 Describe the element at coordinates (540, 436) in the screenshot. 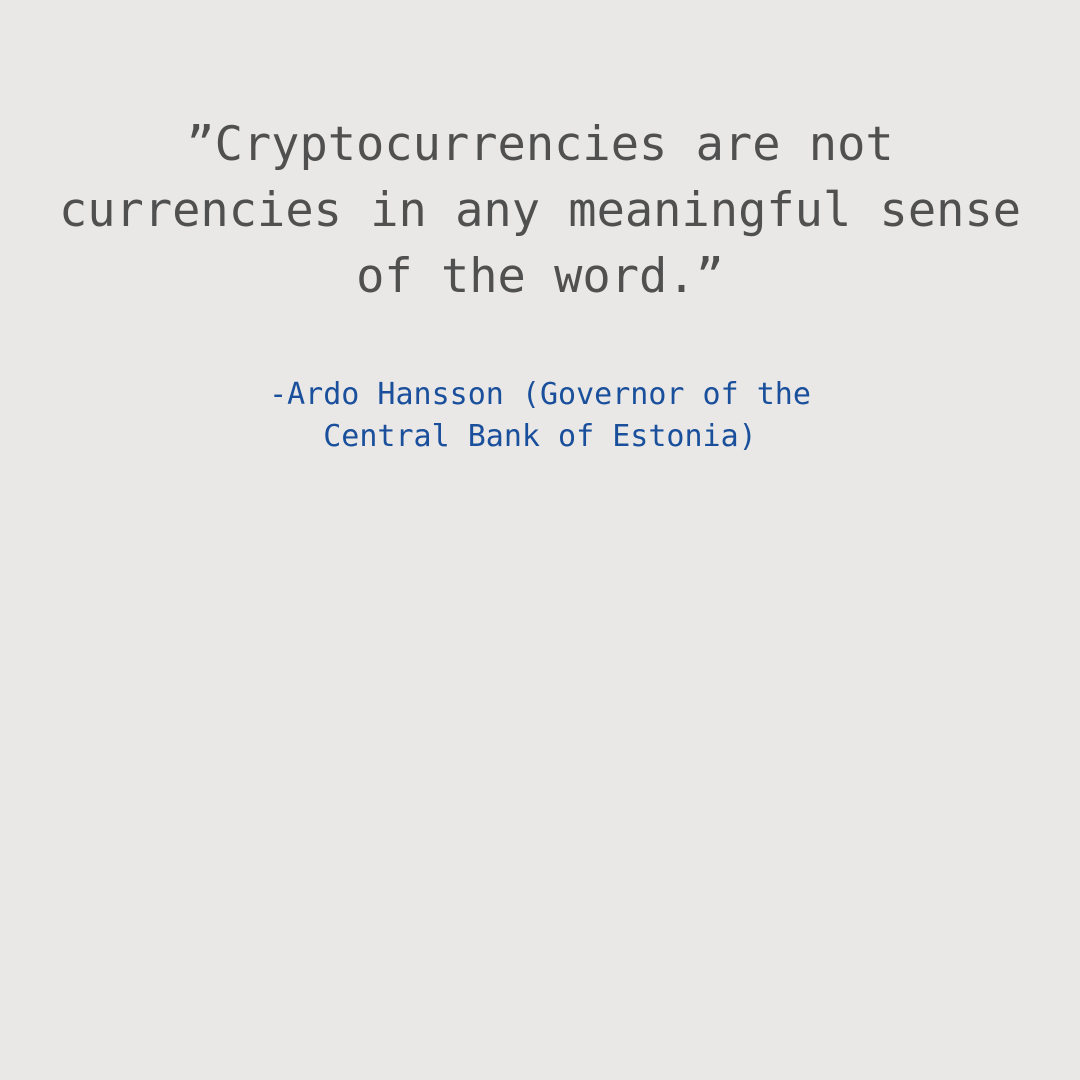

I see `attribution-line-2: Central Bank of Estonia)` at that location.